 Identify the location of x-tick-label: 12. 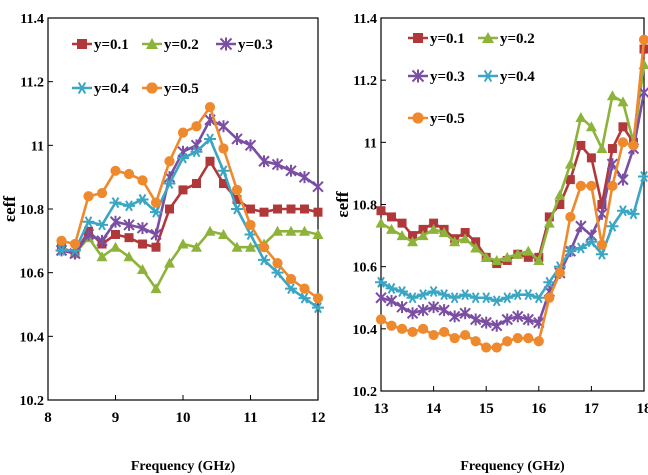
(318, 418).